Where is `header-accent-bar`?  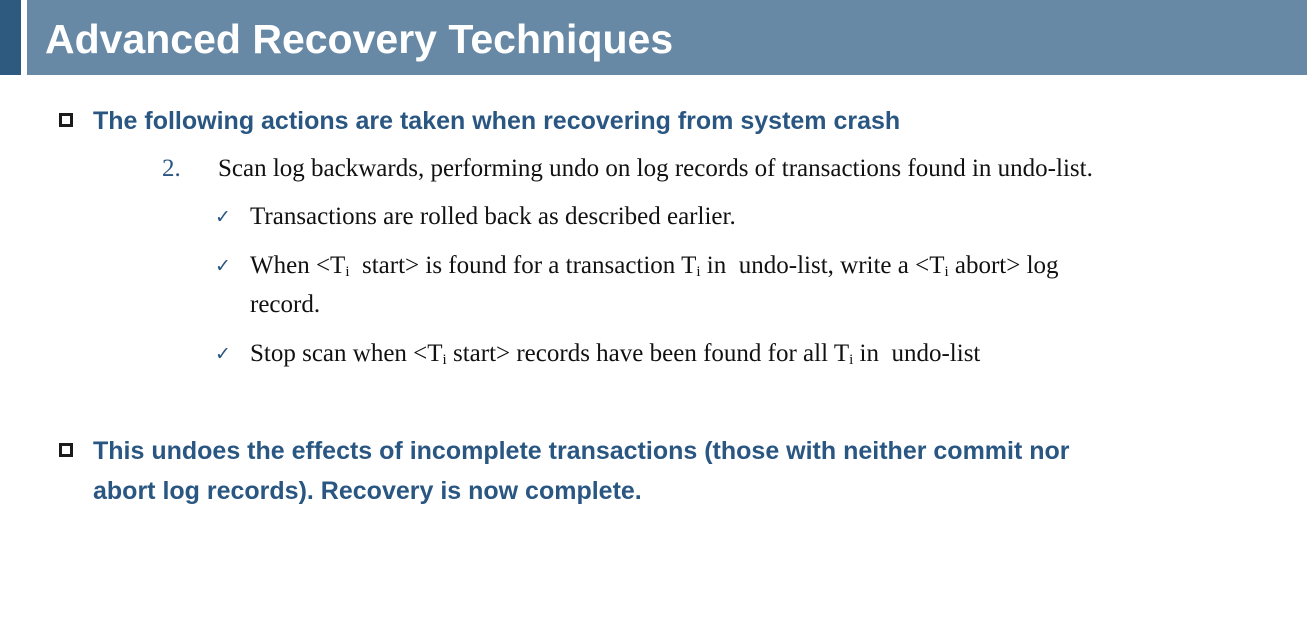
header-accent-bar is located at coordinates (10, 37).